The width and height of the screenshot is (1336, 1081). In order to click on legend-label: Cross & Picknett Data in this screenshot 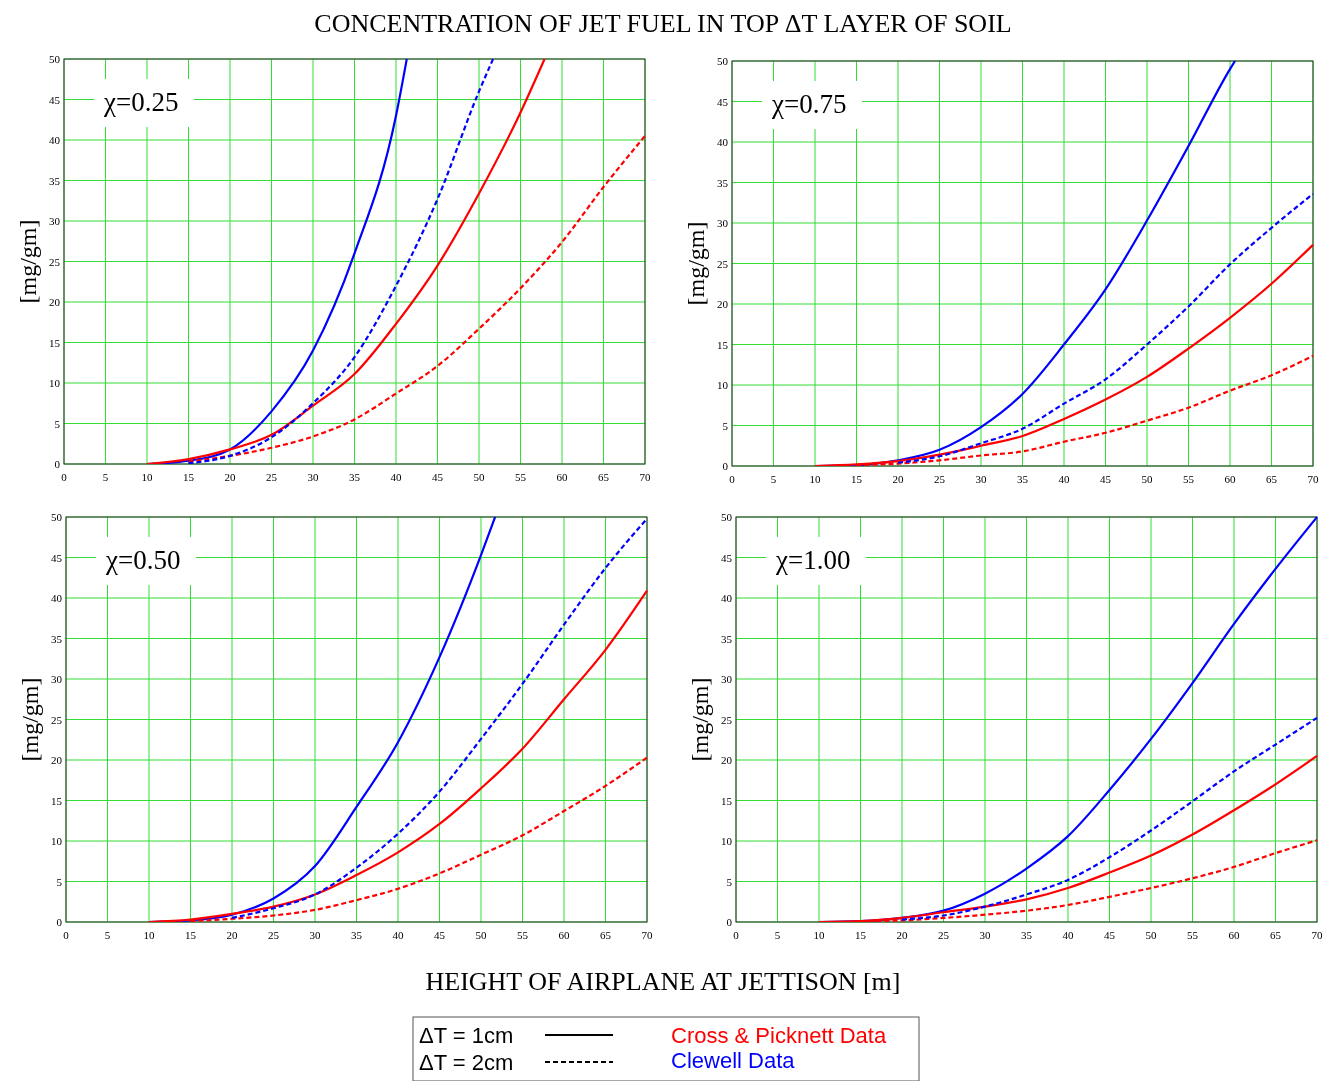, I will do `click(779, 1035)`.